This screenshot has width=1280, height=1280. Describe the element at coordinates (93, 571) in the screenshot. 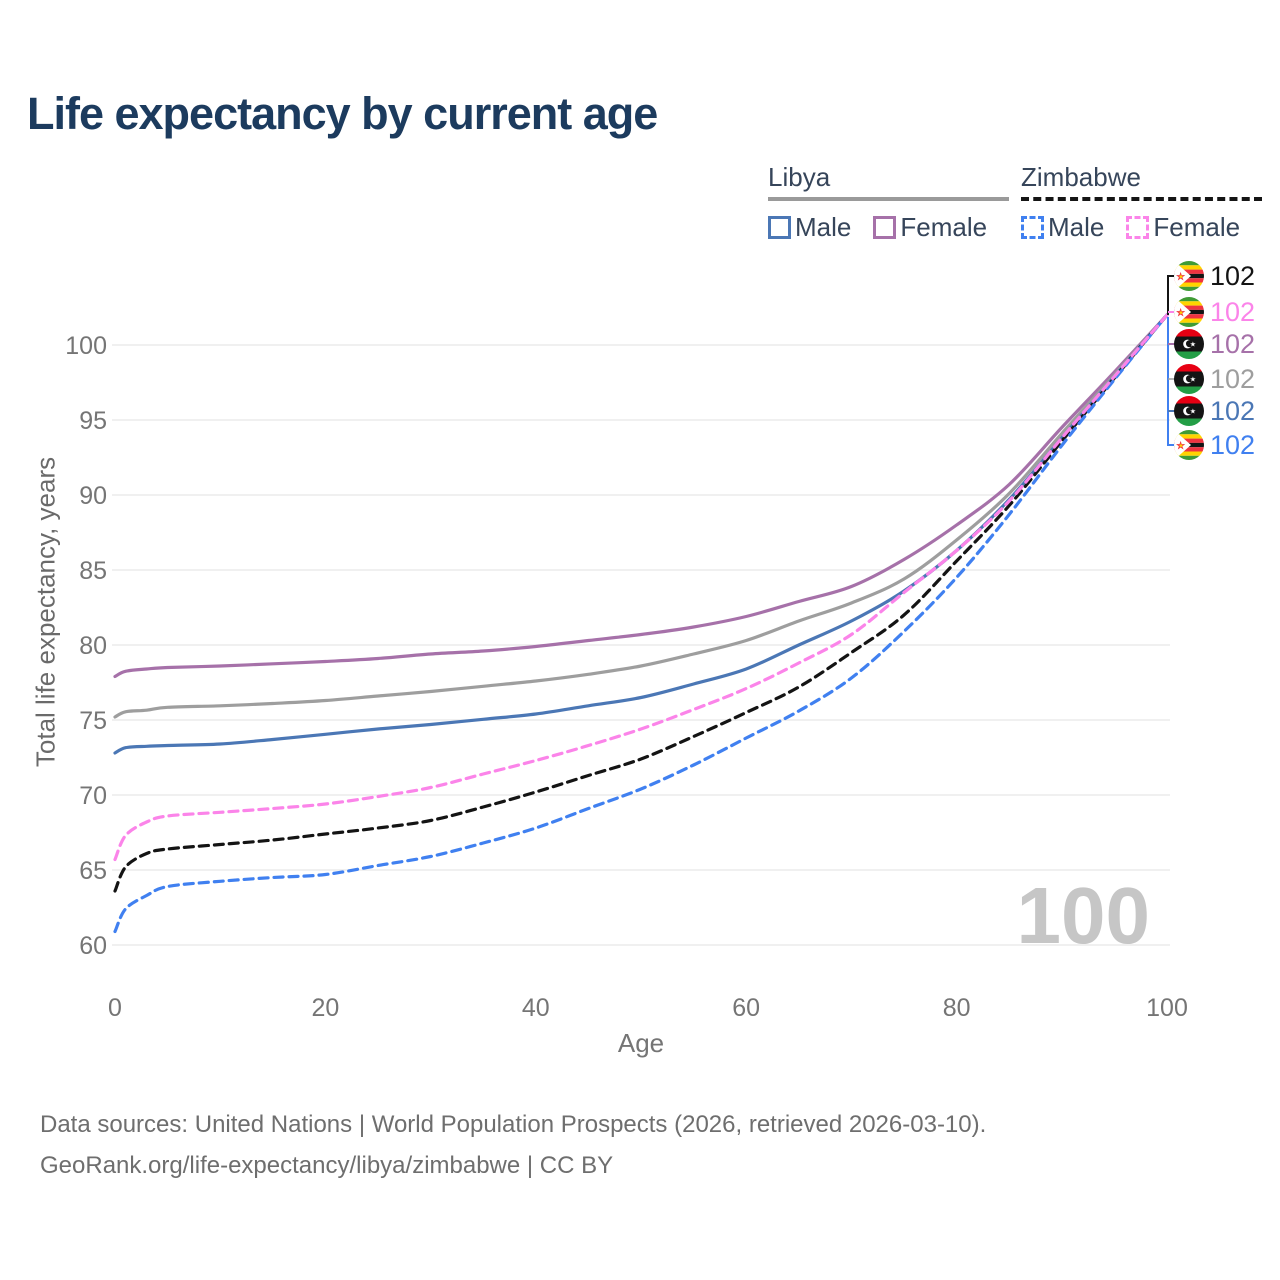

I see `y-tick-label: 85` at that location.